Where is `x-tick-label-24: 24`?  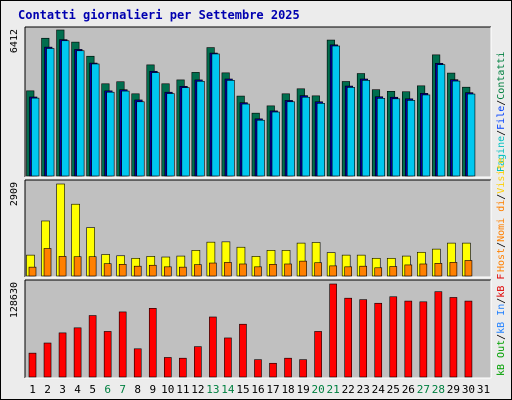 x-tick-label-24: 24 is located at coordinates (379, 389).